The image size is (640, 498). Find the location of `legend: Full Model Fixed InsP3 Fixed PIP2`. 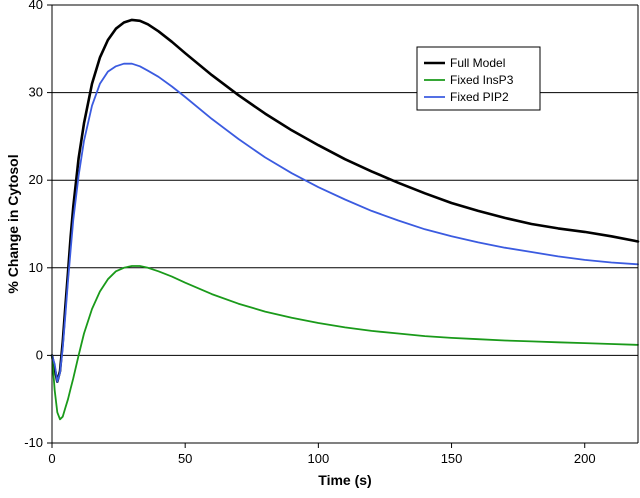

legend: Full Model Fixed InsP3 Fixed PIP2 is located at coordinates (478, 78).